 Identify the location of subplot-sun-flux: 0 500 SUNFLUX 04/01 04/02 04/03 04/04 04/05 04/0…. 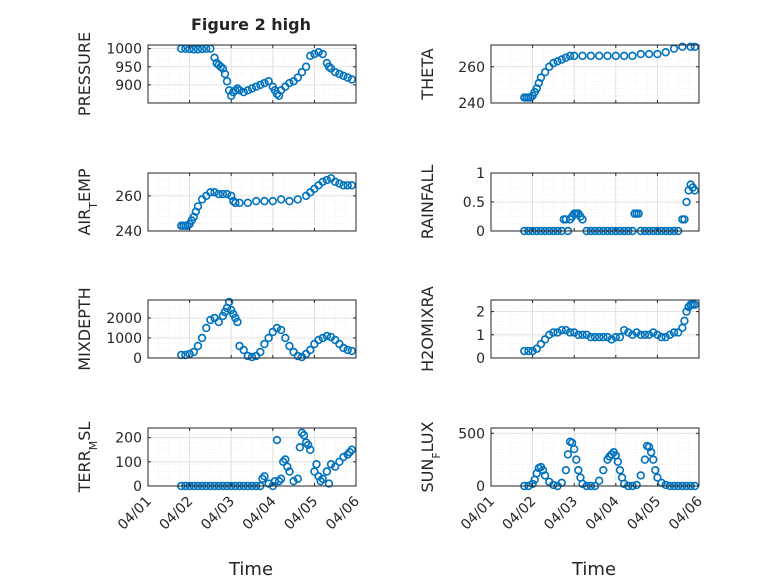
(562, 477).